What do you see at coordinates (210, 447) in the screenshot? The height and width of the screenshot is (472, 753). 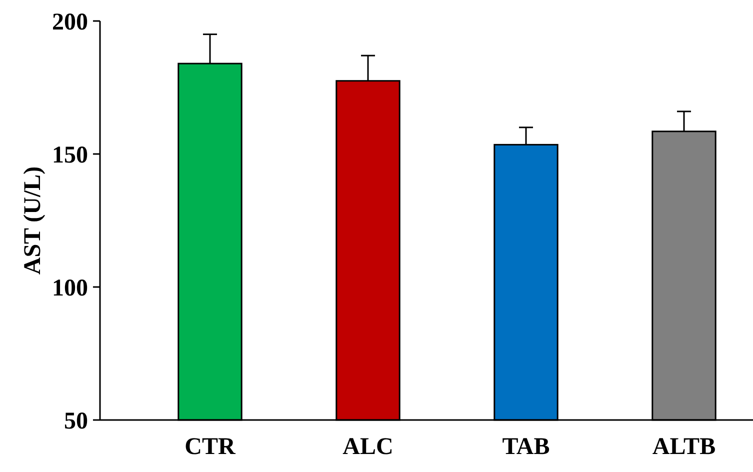 I see `x-tick-label: CTR` at bounding box center [210, 447].